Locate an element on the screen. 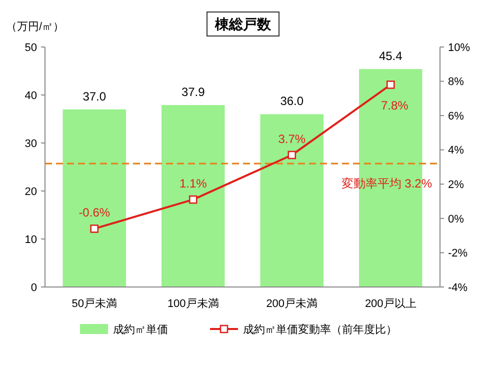 This screenshot has width=486, height=369. y-tick-label: 10 is located at coordinates (30, 240).